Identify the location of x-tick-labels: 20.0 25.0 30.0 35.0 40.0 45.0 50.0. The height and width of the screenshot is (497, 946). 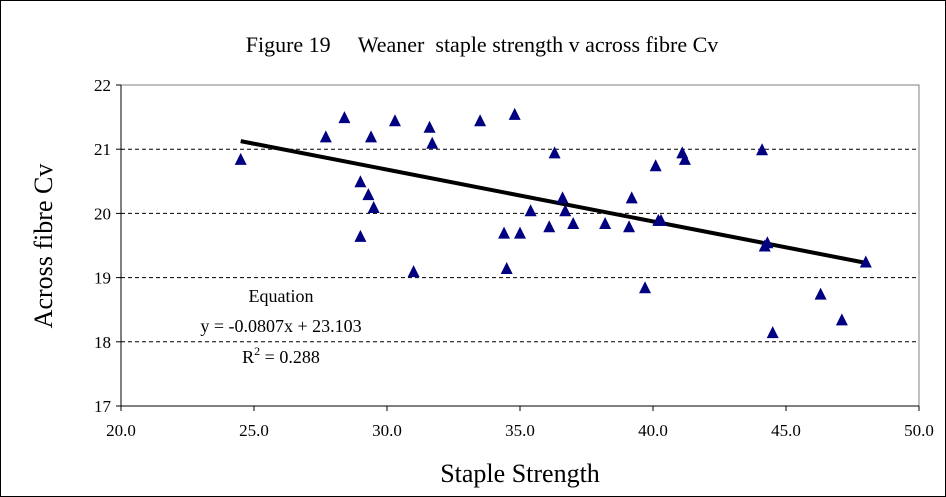
(520, 430).